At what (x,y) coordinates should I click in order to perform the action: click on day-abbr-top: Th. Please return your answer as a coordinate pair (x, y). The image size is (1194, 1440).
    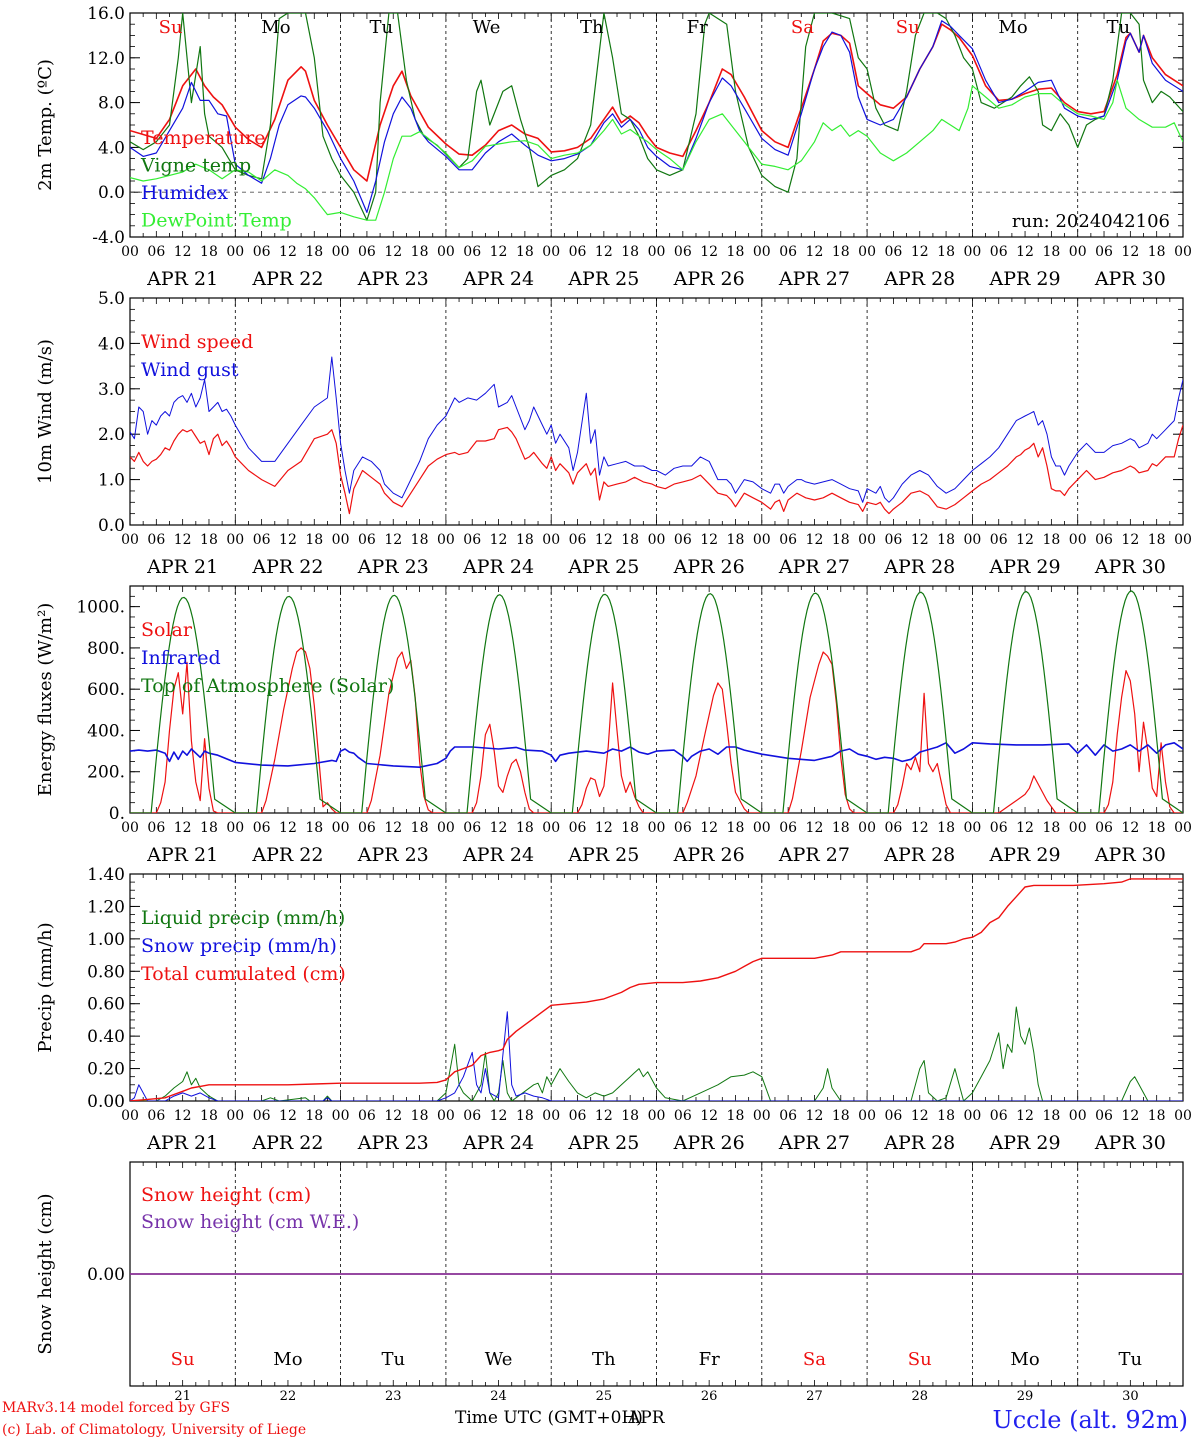
    Looking at the image, I should click on (592, 27).